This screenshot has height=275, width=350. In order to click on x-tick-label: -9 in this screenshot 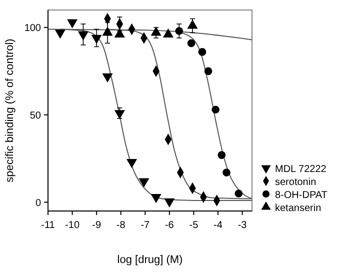, I will do `click(97, 225)`.